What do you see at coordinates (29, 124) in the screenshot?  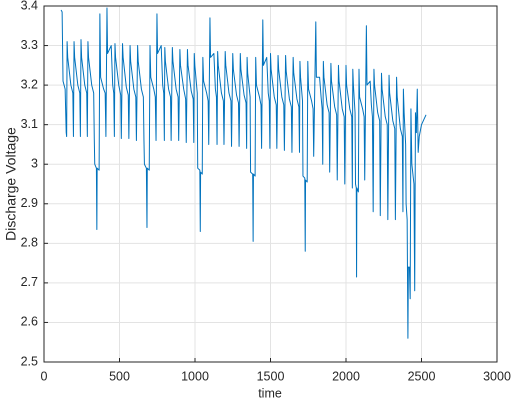 I see `y-tick-label: 3.1` at bounding box center [29, 124].